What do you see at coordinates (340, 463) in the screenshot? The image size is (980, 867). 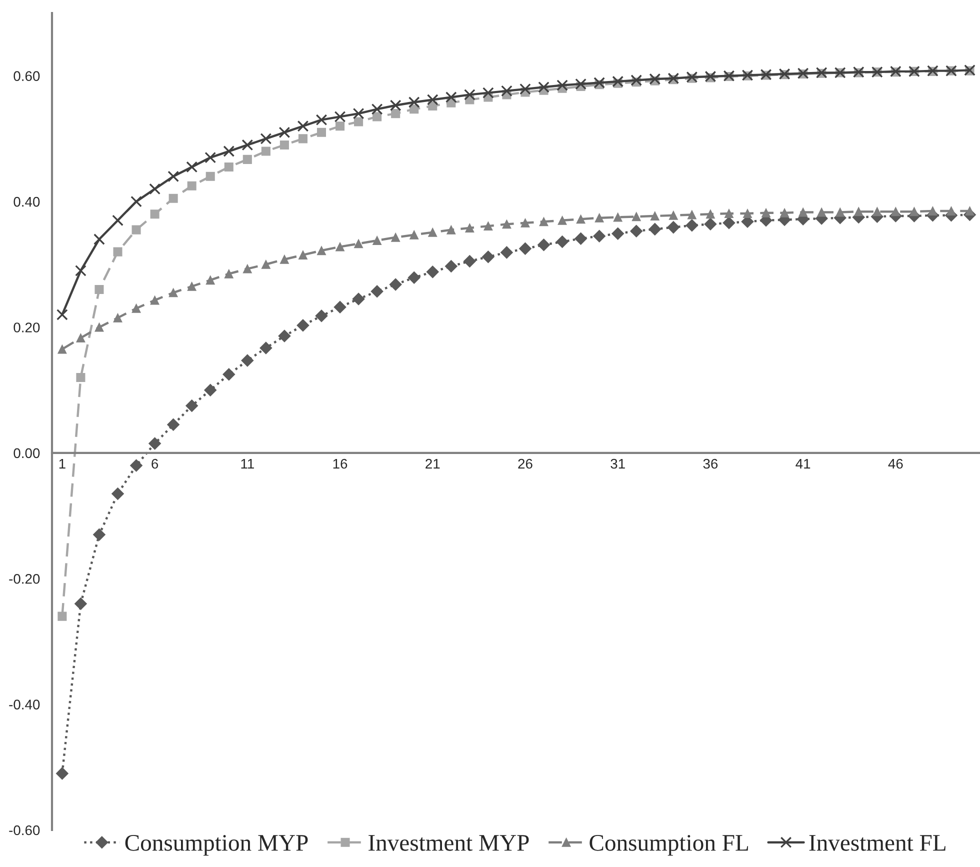 I see `x-tick-label: 16` at bounding box center [340, 463].